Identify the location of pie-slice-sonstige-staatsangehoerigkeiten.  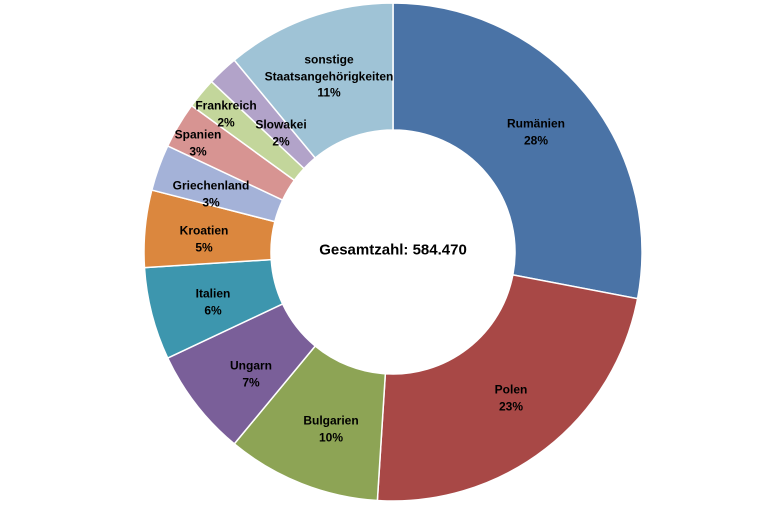
(313, 80).